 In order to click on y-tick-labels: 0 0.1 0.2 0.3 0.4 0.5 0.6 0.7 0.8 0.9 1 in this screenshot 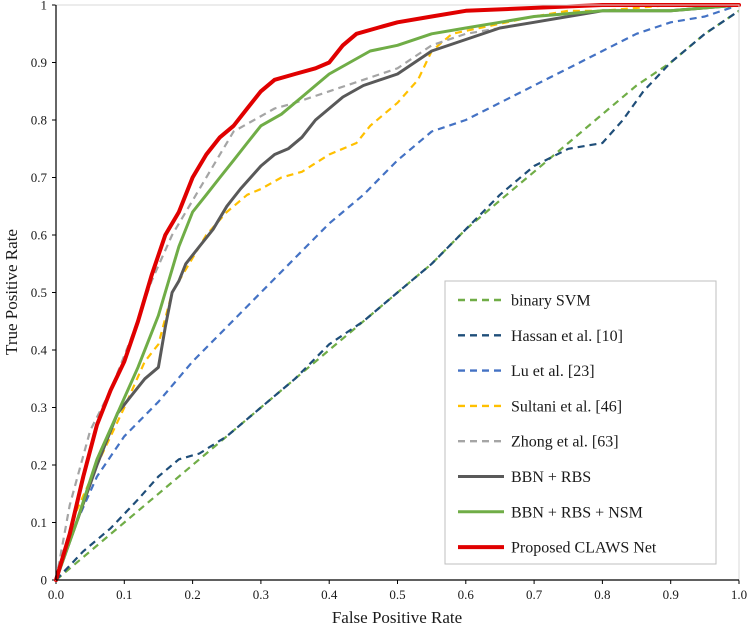, I will do `click(43, 294)`.